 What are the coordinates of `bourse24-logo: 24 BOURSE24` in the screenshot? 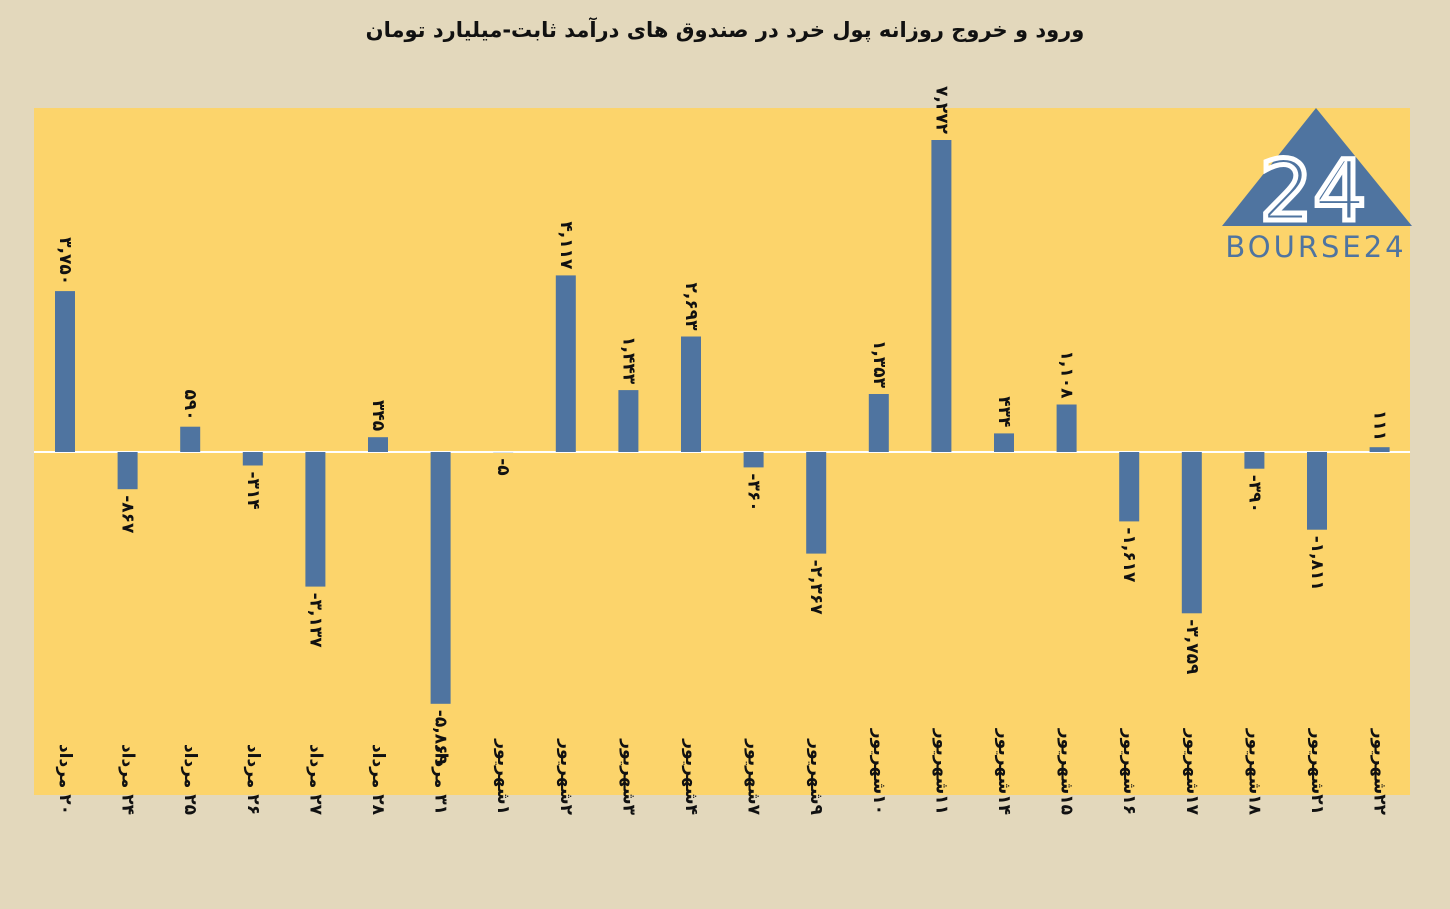 It's located at (1317, 186).